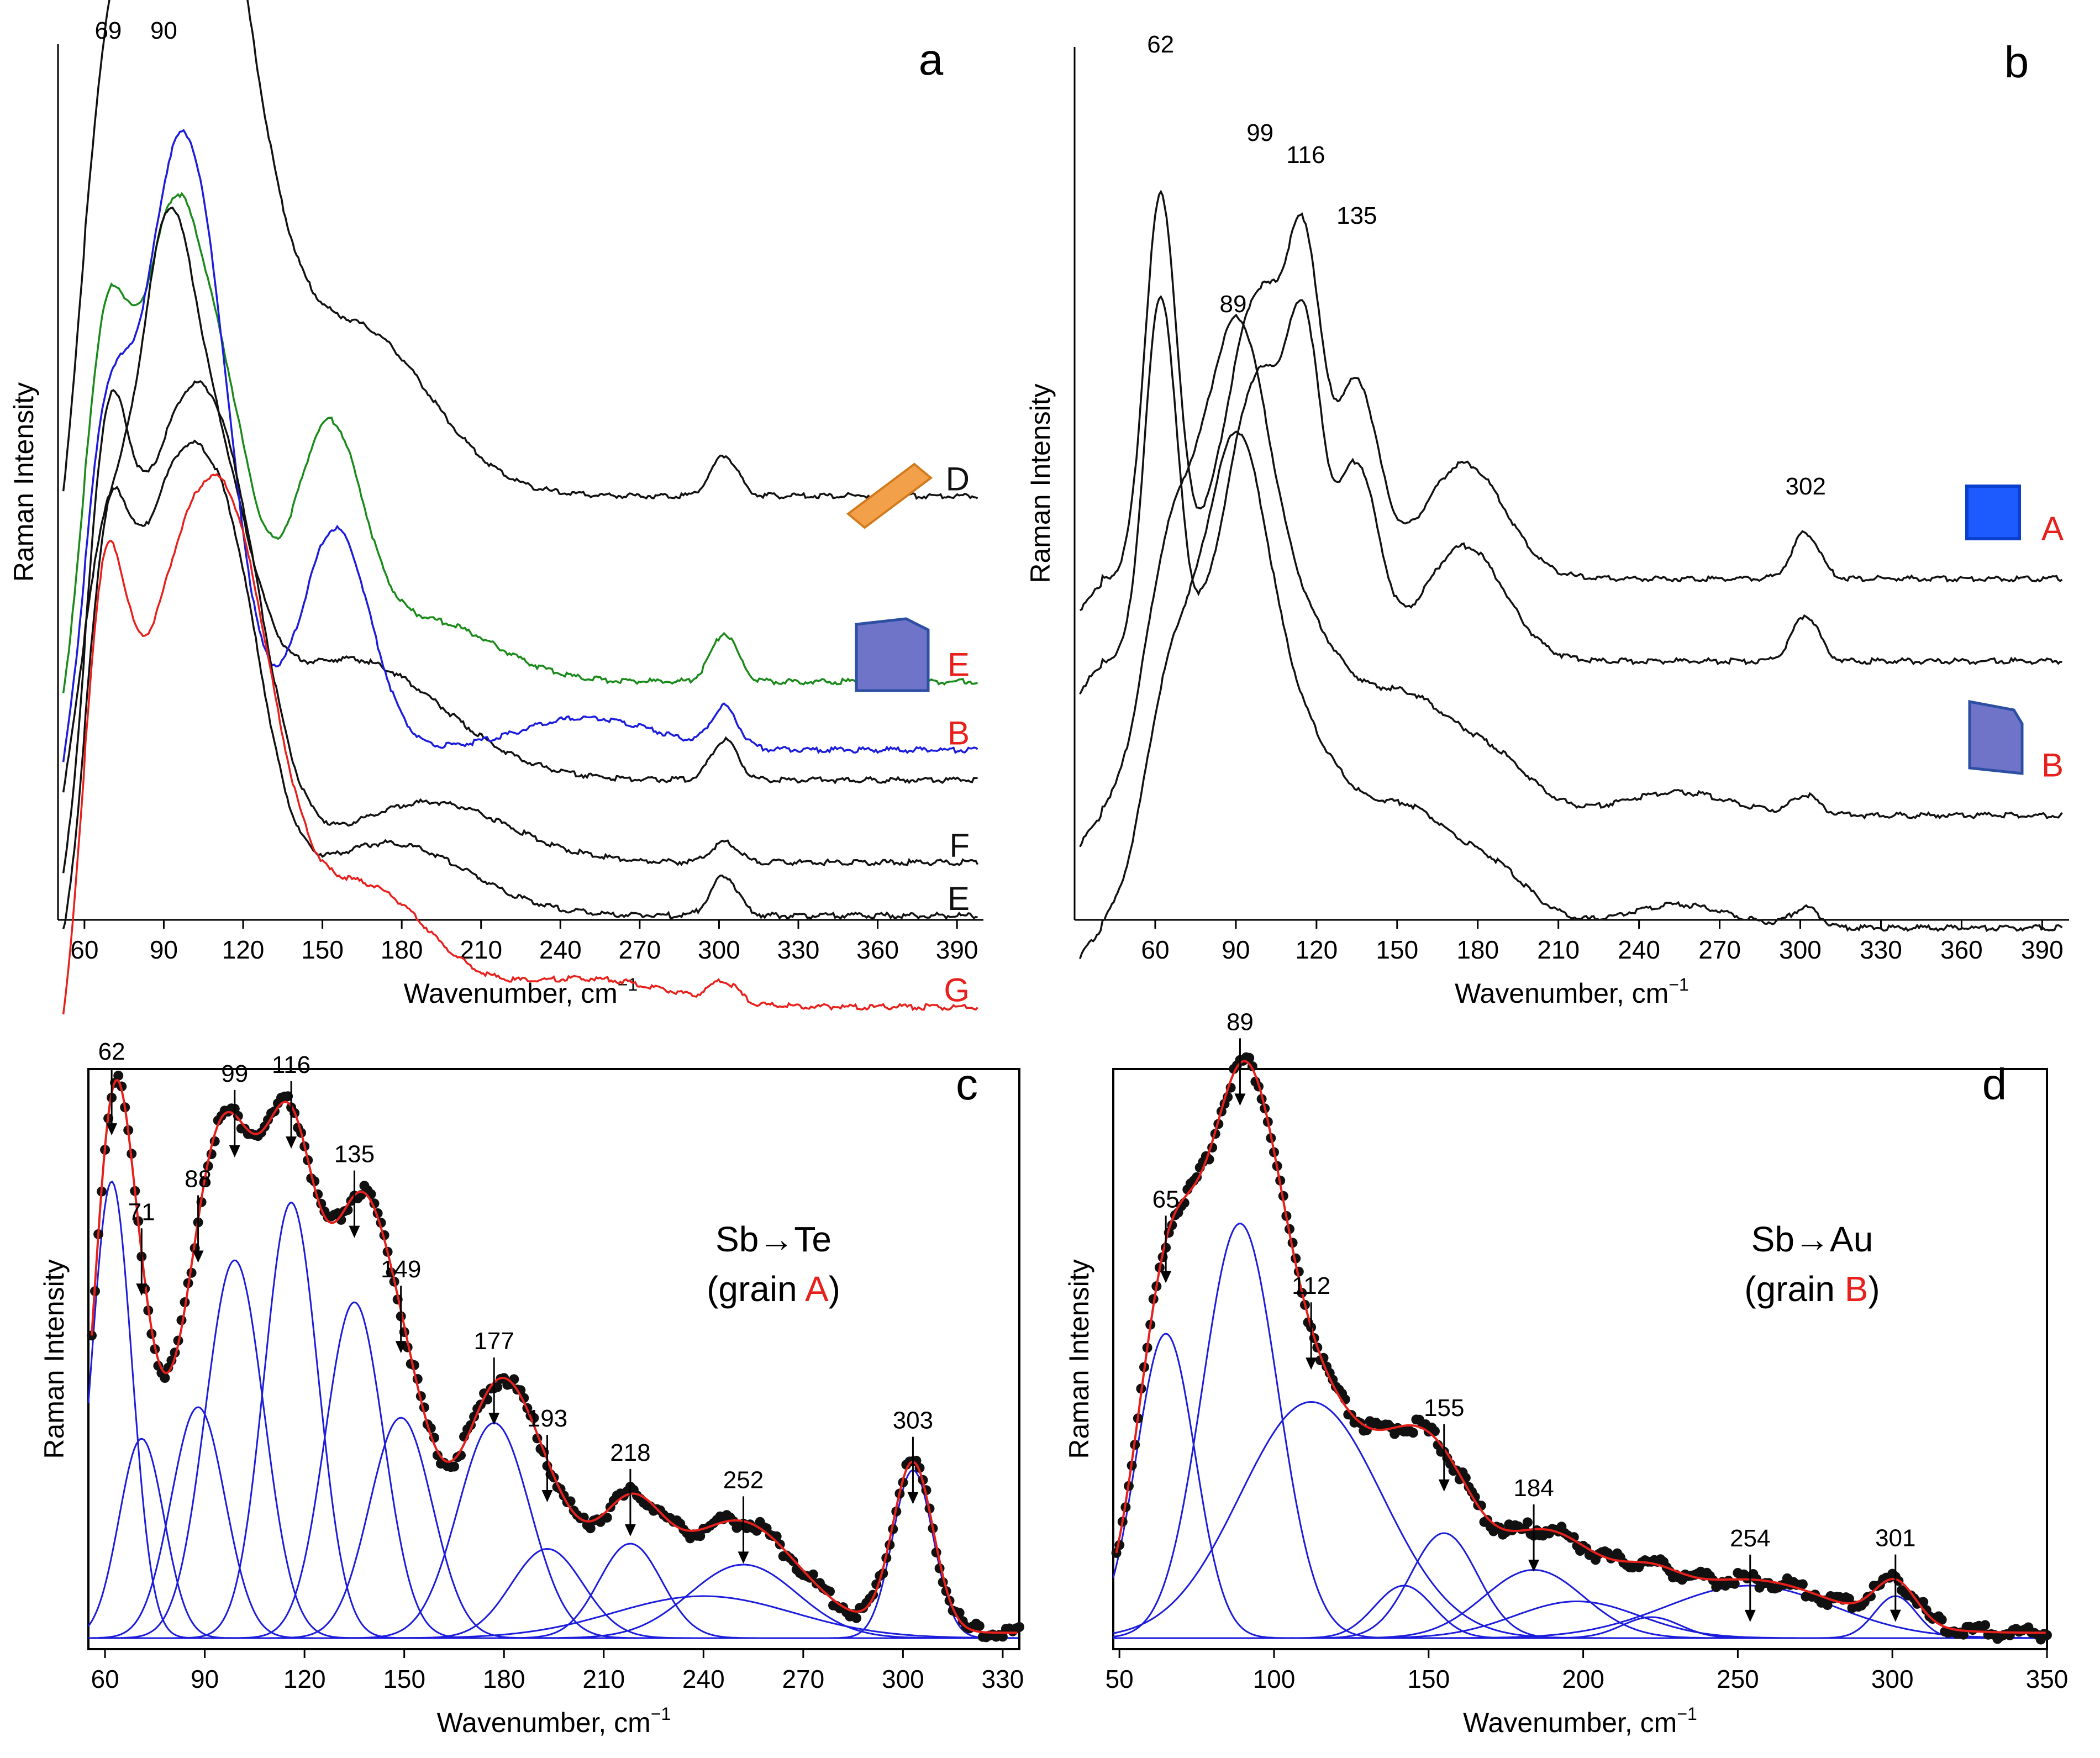 The image size is (2100, 1758). What do you see at coordinates (2047, 1679) in the screenshot?
I see `x-tick-label: 350` at bounding box center [2047, 1679].